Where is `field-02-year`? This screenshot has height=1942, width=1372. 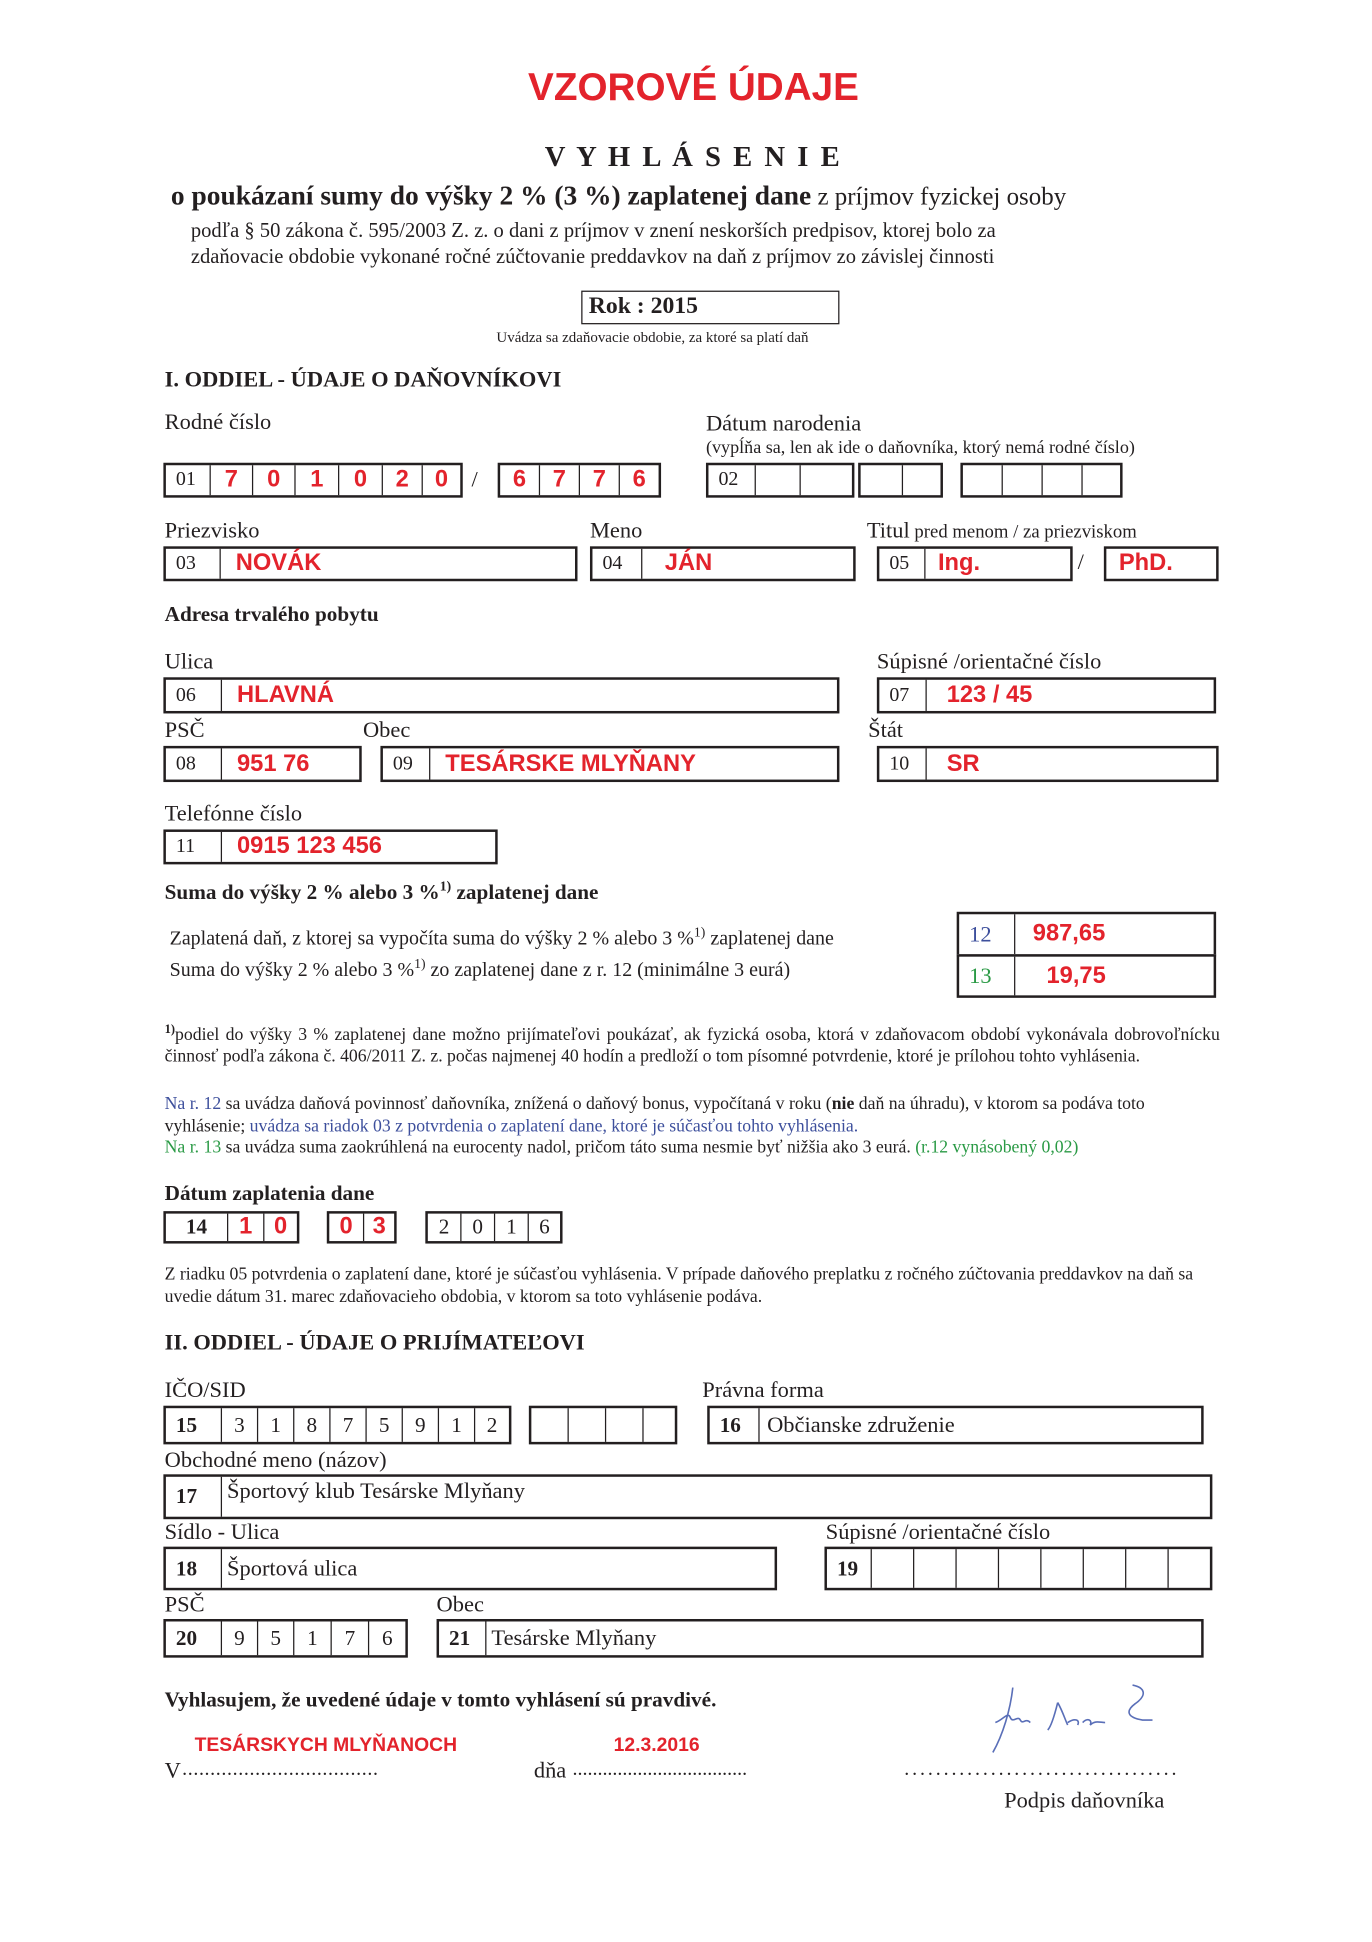
field-02-year is located at coordinates (1041, 480).